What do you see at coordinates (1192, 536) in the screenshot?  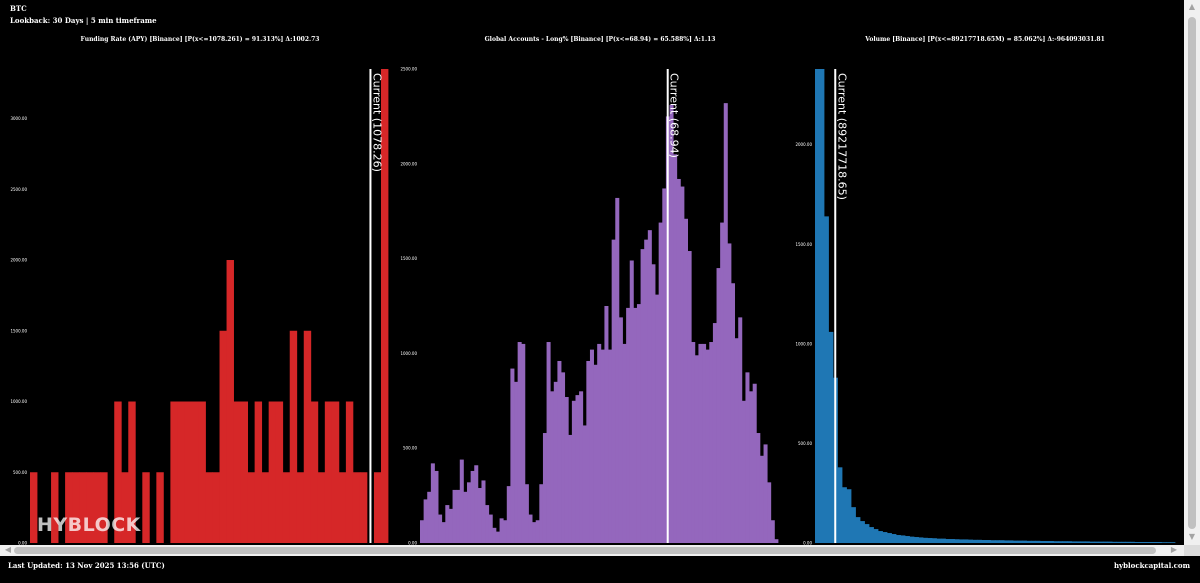 I see `scroll-down-icon: ▼` at bounding box center [1192, 536].